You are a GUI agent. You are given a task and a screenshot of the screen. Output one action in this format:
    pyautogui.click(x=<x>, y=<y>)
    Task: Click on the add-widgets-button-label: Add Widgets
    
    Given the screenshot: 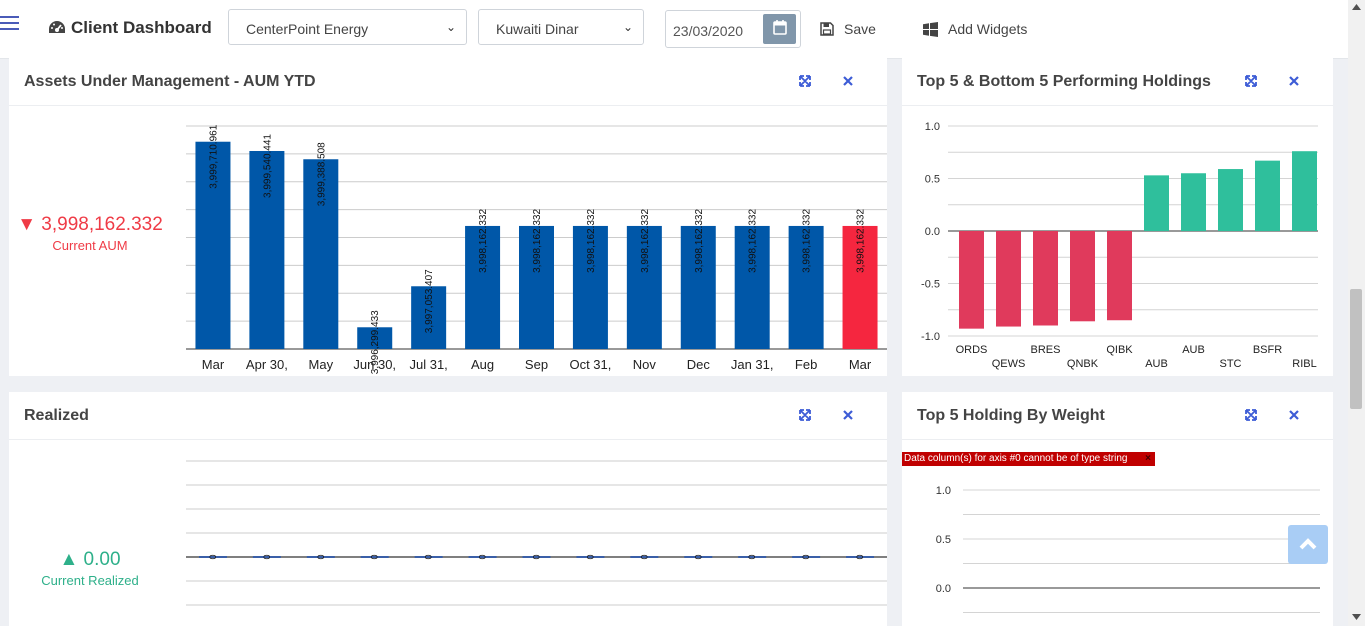 What is the action you would take?
    pyautogui.click(x=988, y=29)
    